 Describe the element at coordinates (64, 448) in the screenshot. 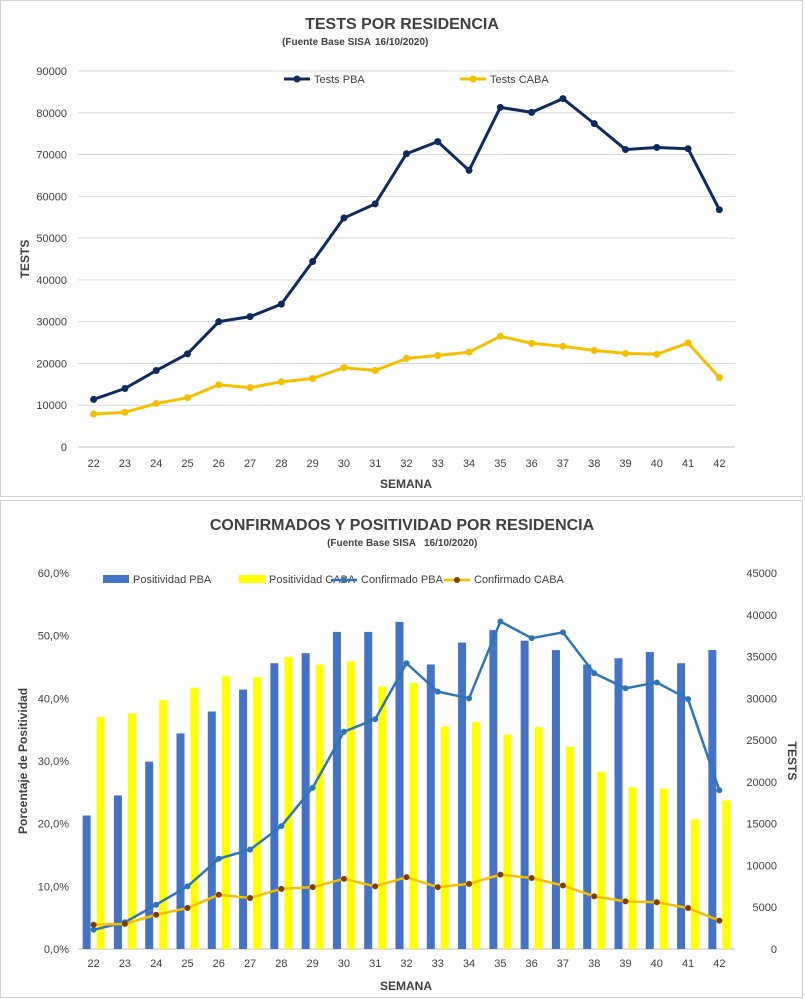

I see `y-tick-label: 0` at that location.